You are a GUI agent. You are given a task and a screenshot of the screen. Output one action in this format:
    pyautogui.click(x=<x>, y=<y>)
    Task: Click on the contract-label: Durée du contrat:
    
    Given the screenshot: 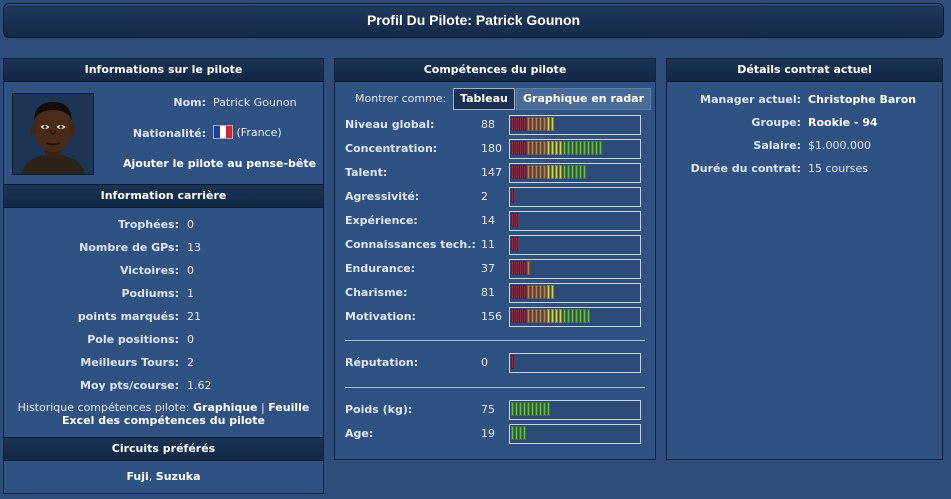 What is the action you would take?
    pyautogui.click(x=745, y=168)
    